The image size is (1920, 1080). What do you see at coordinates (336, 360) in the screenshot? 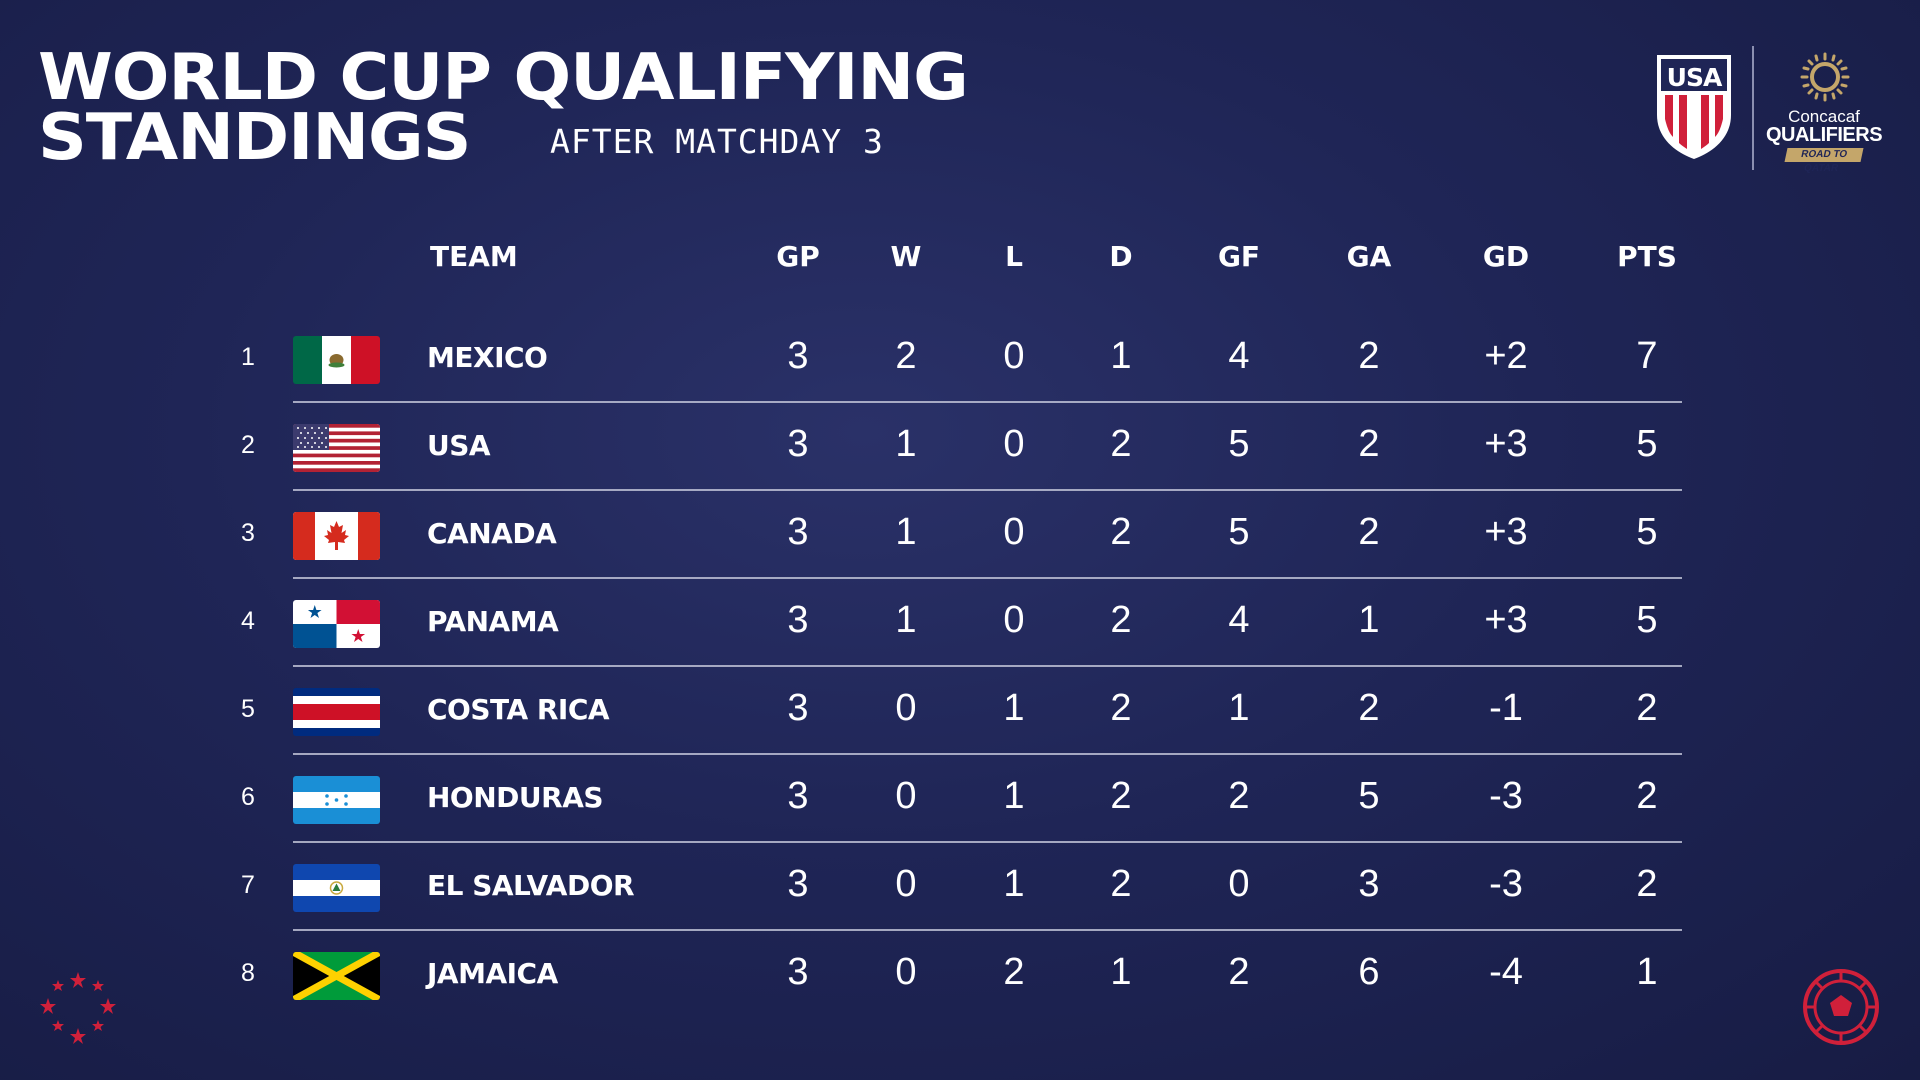
I see `mexico-flag-icon` at bounding box center [336, 360].